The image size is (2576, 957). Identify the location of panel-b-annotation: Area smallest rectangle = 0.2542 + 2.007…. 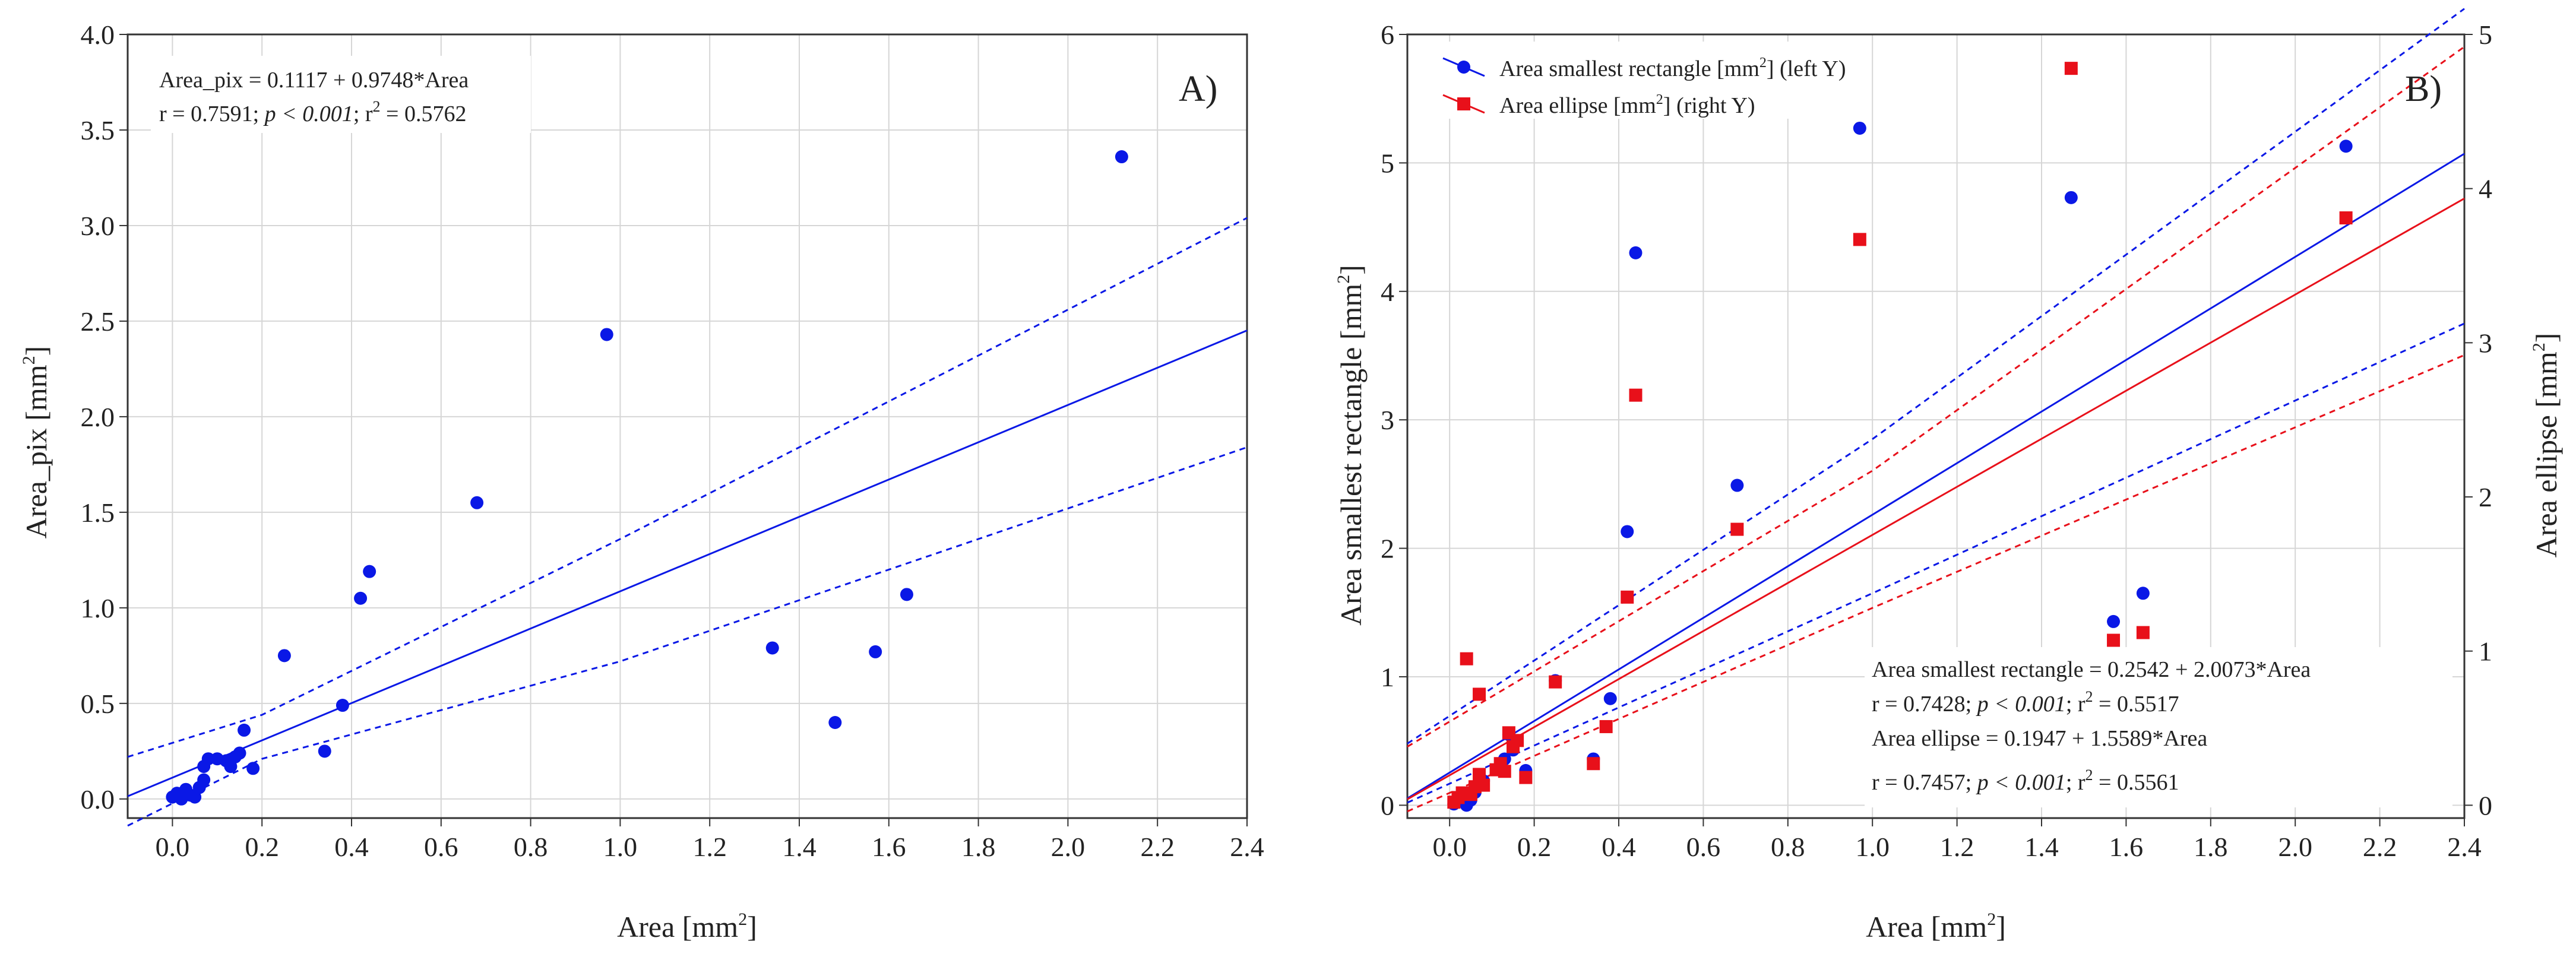
(2158, 727).